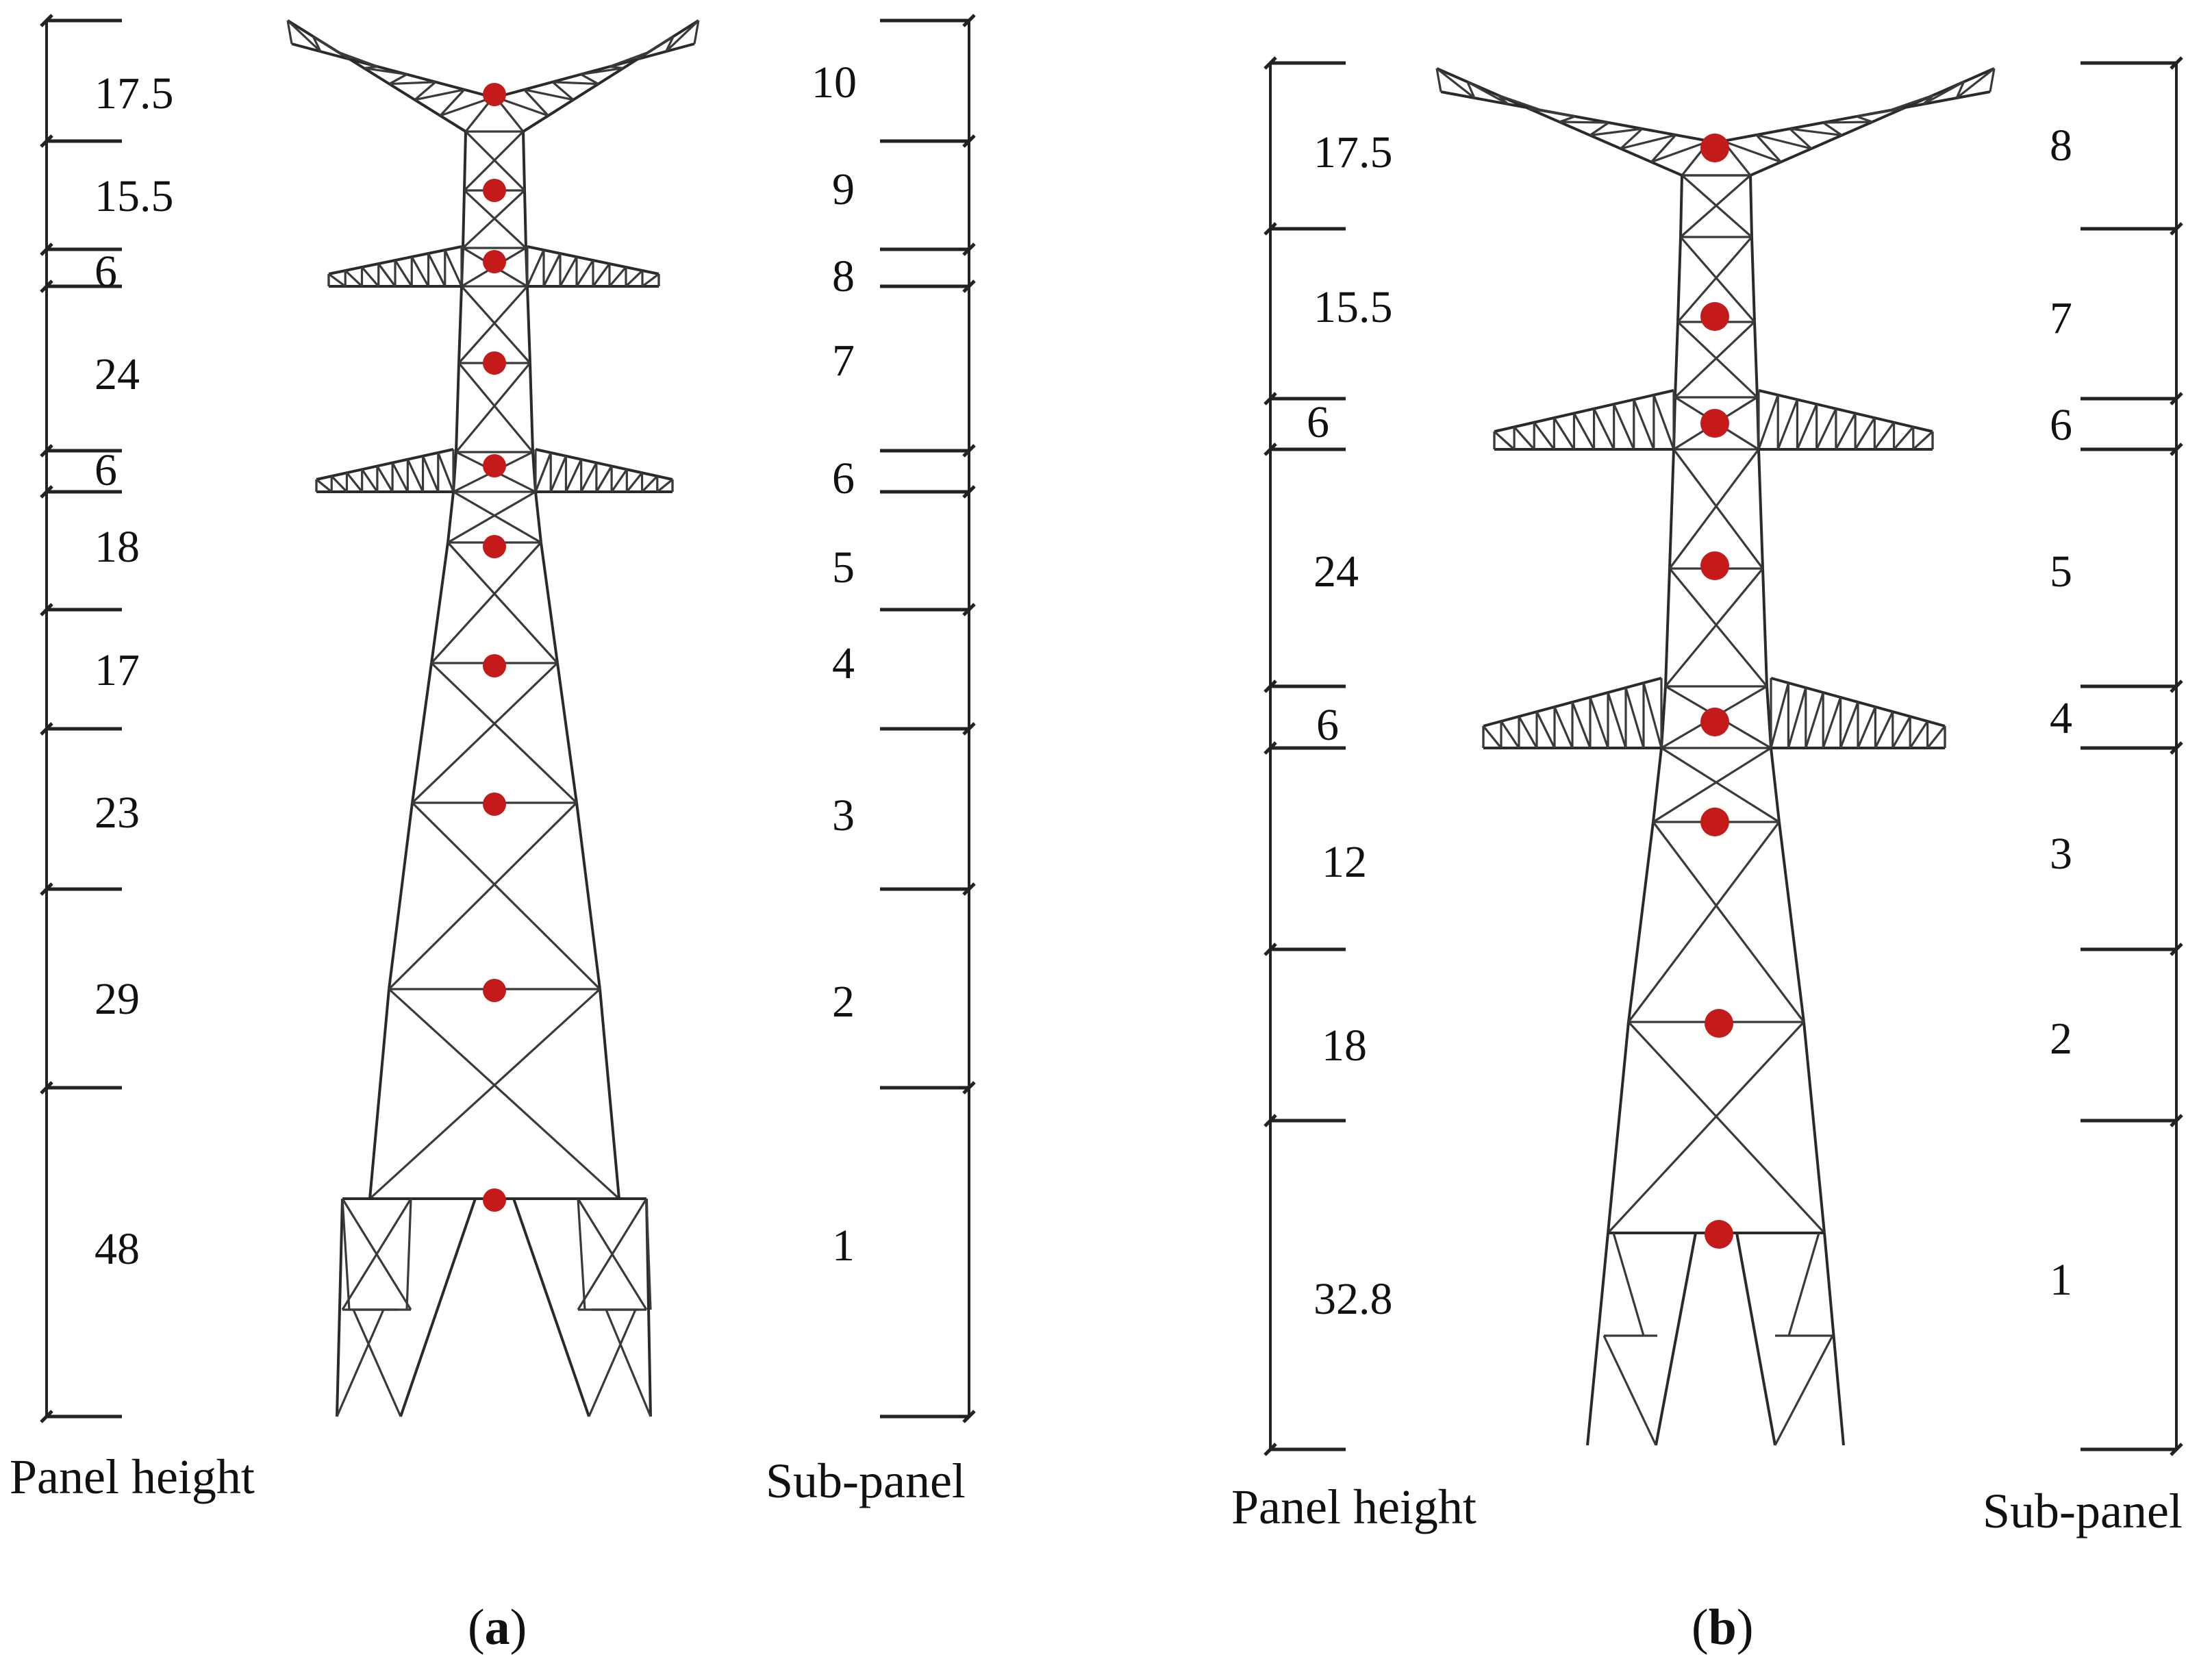 The image size is (2212, 1659). What do you see at coordinates (628, 1363) in the screenshot?
I see `base-brace` at bounding box center [628, 1363].